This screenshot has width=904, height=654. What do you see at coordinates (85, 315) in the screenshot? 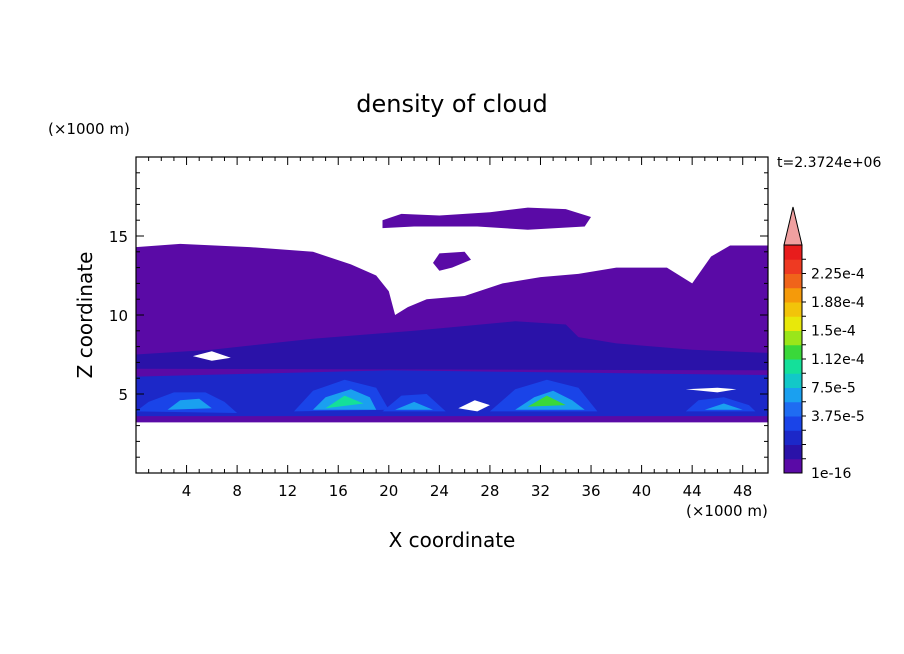
I see `y-axis-label: Z coordinate` at bounding box center [85, 315].